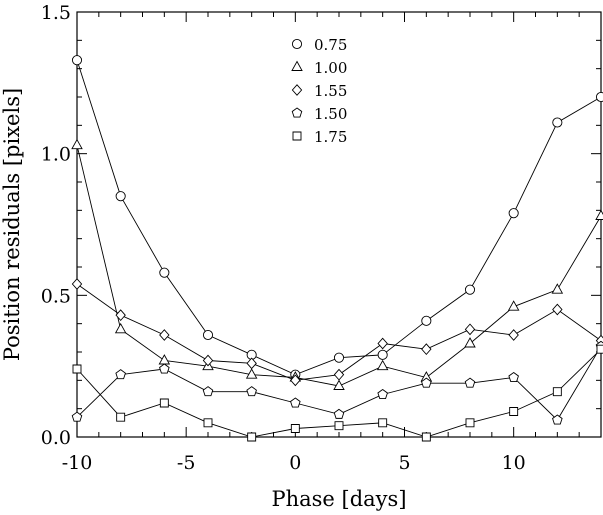  Describe the element at coordinates (338, 499) in the screenshot. I see `x-axis-title: Phase [days]` at that location.